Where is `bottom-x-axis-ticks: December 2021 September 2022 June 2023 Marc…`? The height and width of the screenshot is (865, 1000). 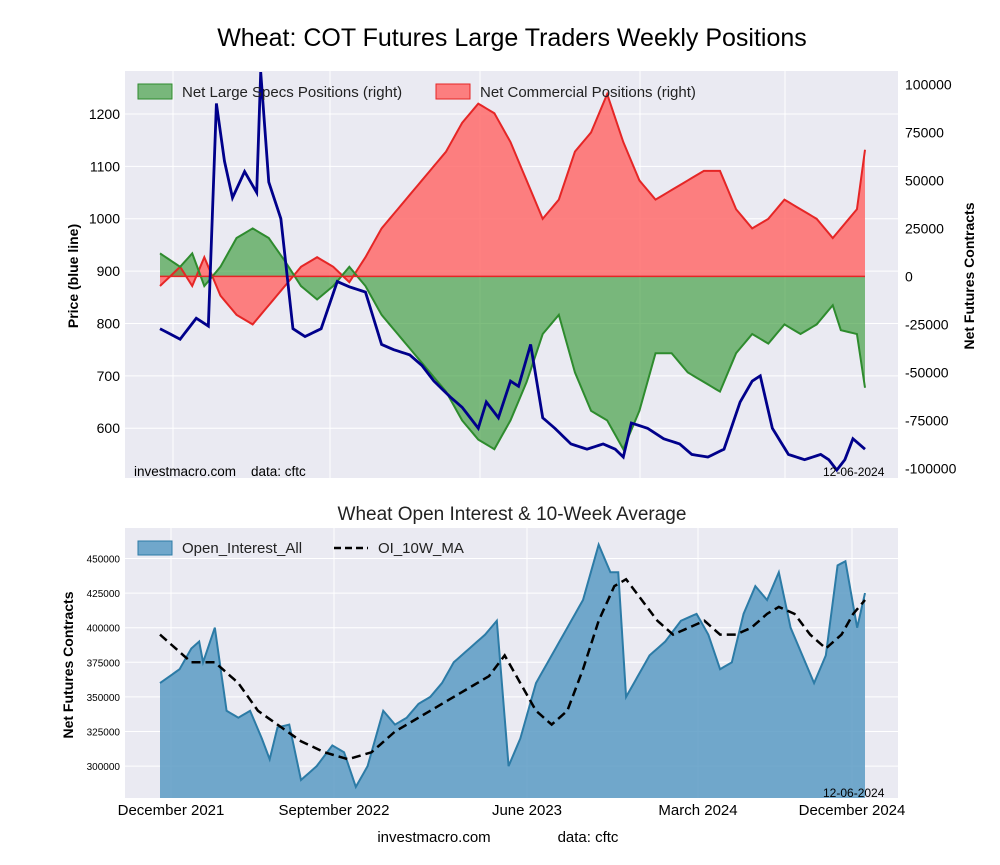 bottom-x-axis-ticks: December 2021 September 2022 June 2023 Marc… is located at coordinates (512, 810).